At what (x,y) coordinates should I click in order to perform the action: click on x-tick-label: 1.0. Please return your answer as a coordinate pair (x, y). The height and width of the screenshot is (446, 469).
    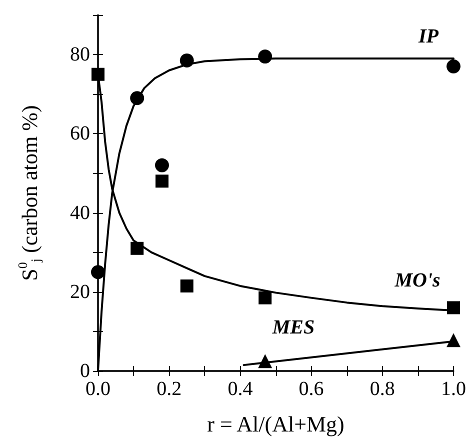
    Looking at the image, I should click on (453, 389).